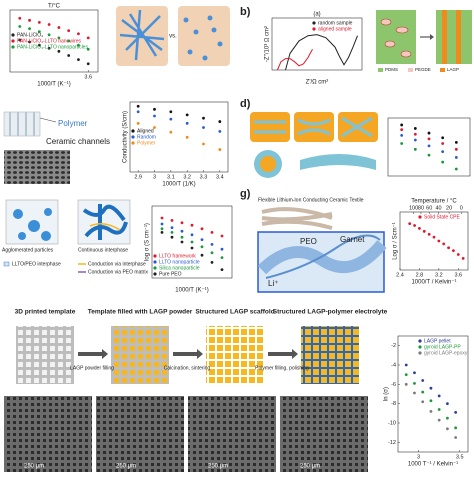 Image resolution: width=474 pixels, height=479 pixels. What do you see at coordinates (118, 272) in the screenshot?
I see `legend-label: Conduction via PEO matrix` at bounding box center [118, 272].